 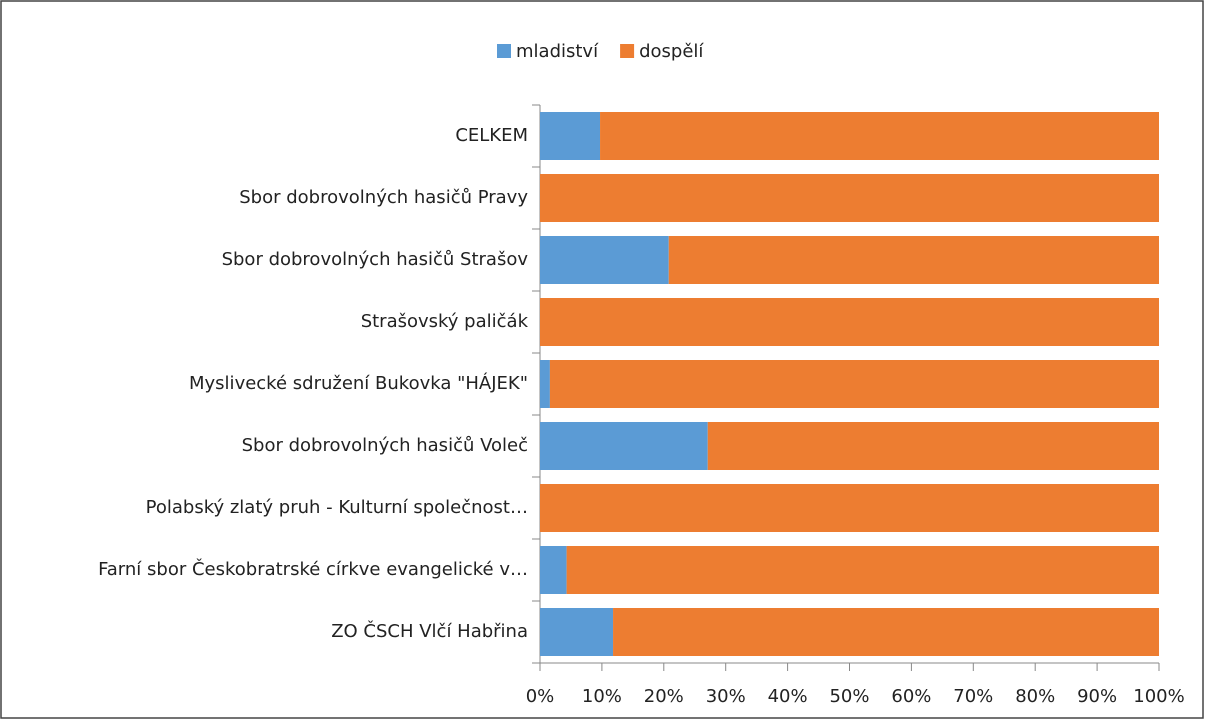 I want to click on legend-label: mladiství, so click(x=557, y=51).